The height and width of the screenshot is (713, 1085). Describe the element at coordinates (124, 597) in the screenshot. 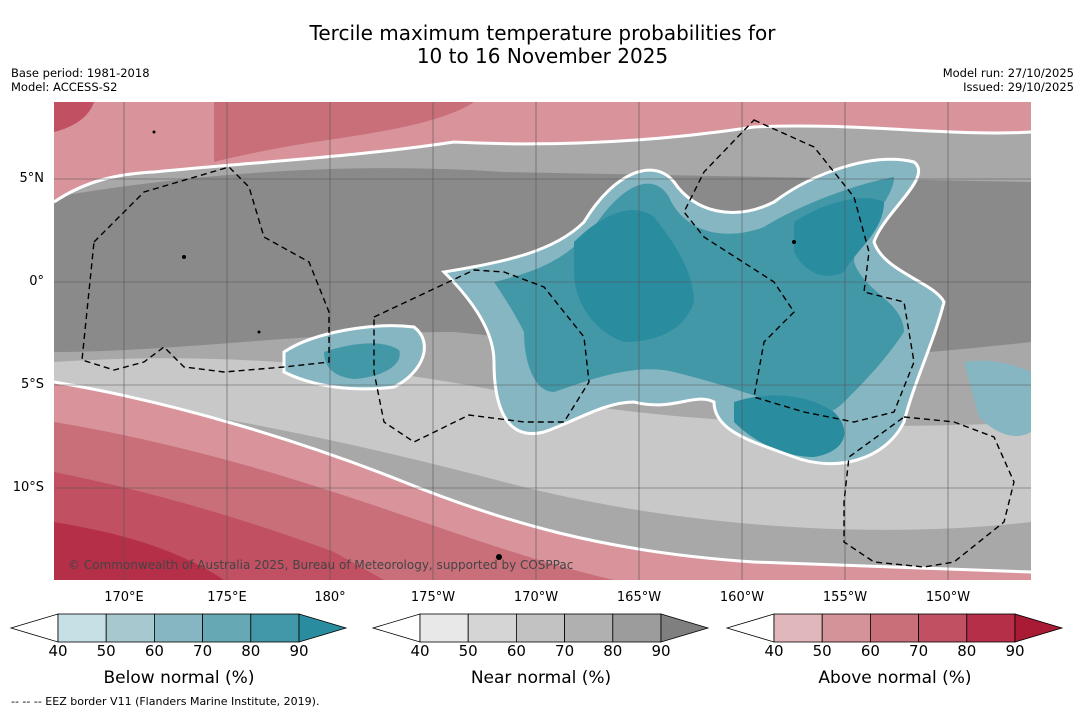

I see `lon-label-170e: 170°E` at that location.